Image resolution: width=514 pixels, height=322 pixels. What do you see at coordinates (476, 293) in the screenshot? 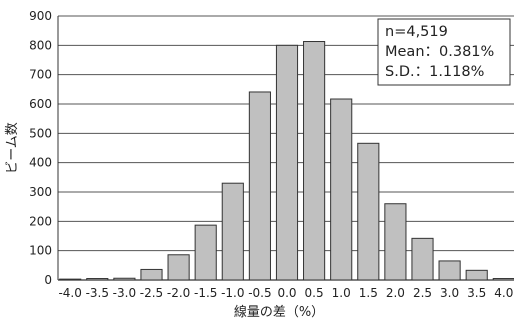
I see `x-tick-label: 3.5` at bounding box center [476, 293].